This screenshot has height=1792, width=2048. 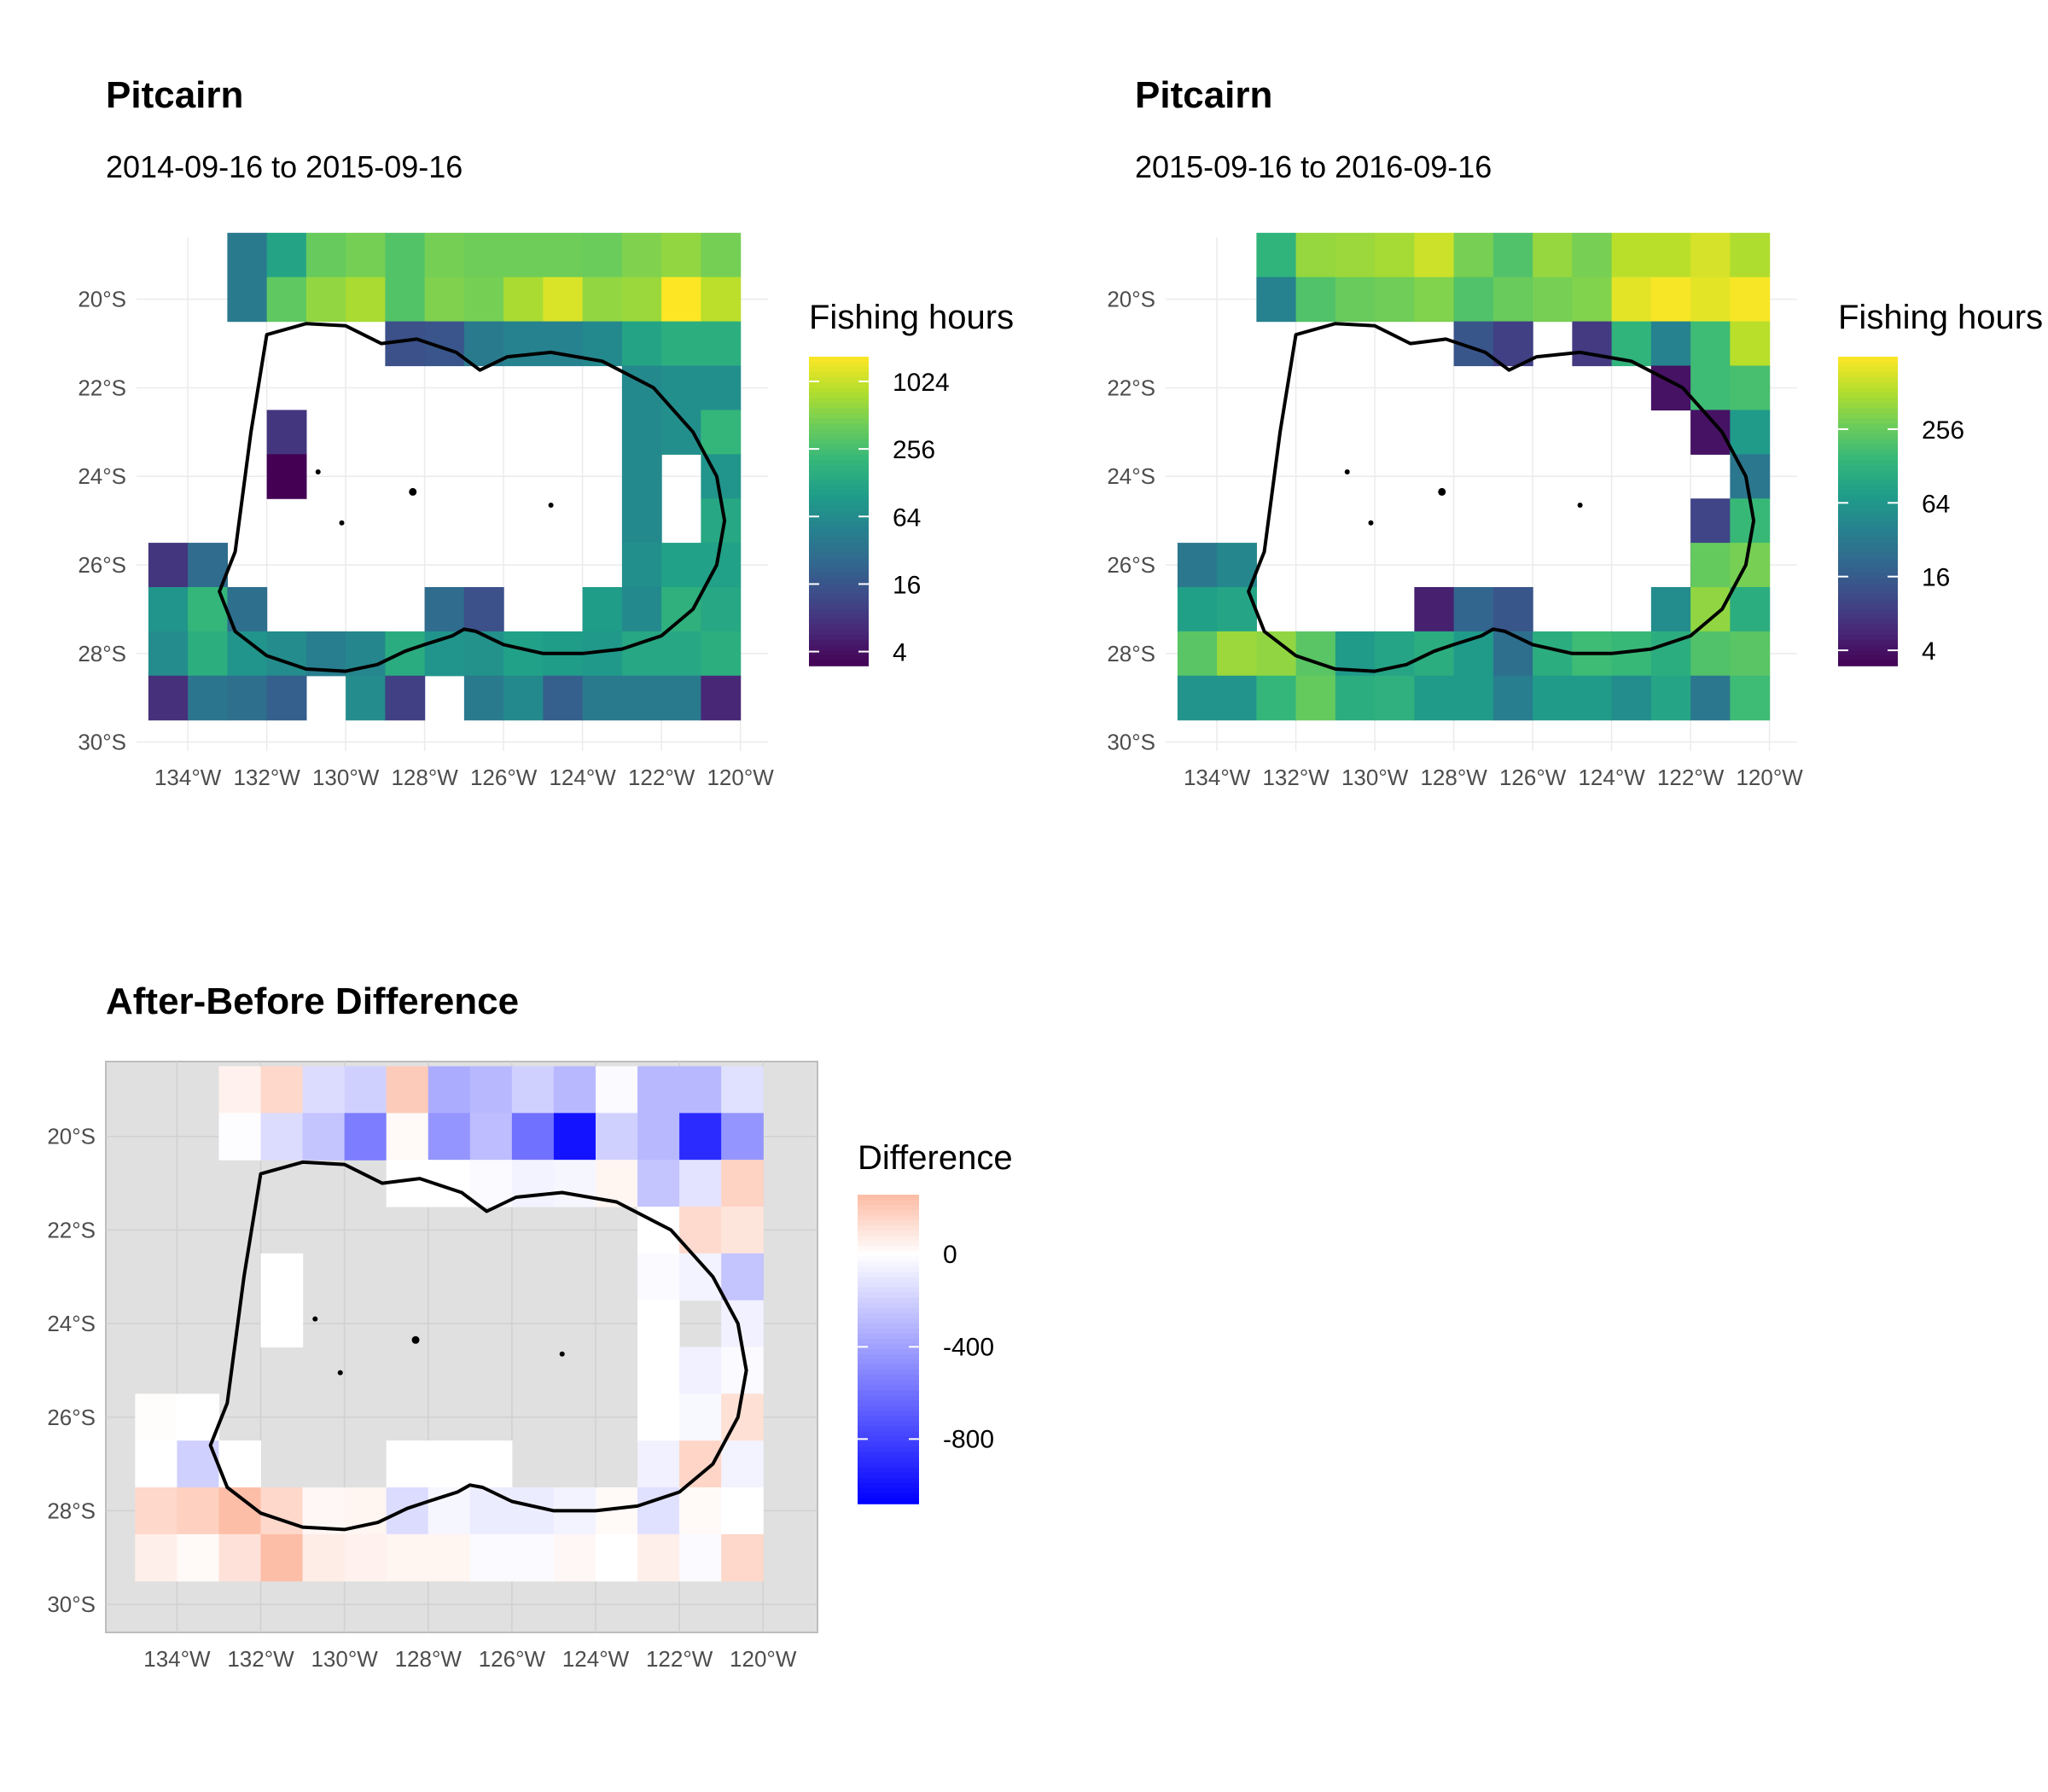 I want to click on x-tick-label: 124°W, so click(x=582, y=777).